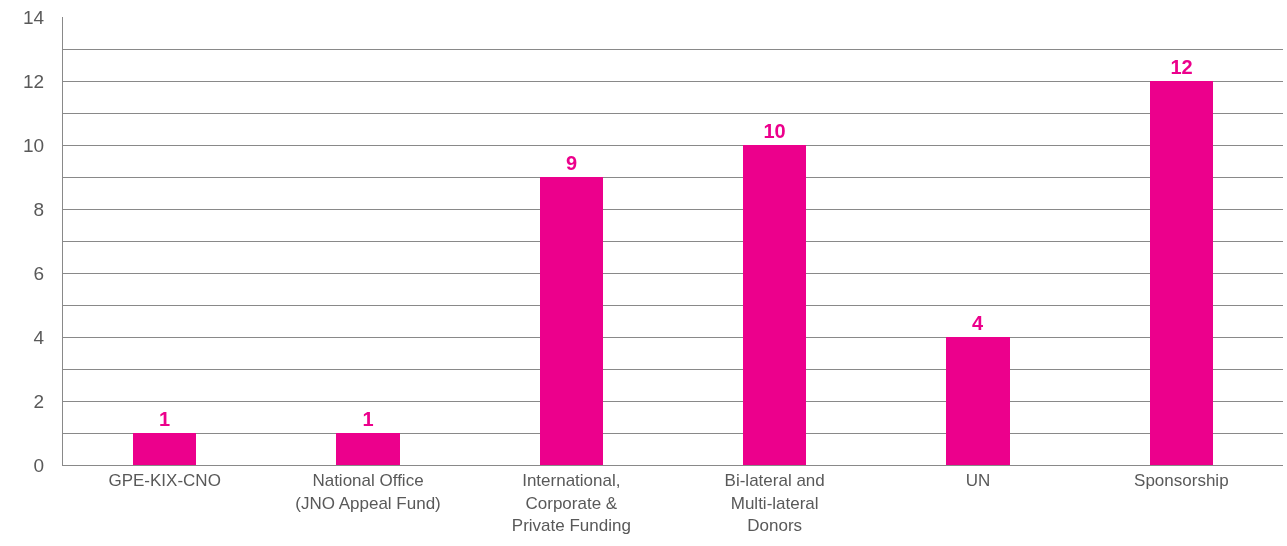  What do you see at coordinates (39, 401) in the screenshot?
I see `y-tick-label: 2` at bounding box center [39, 401].